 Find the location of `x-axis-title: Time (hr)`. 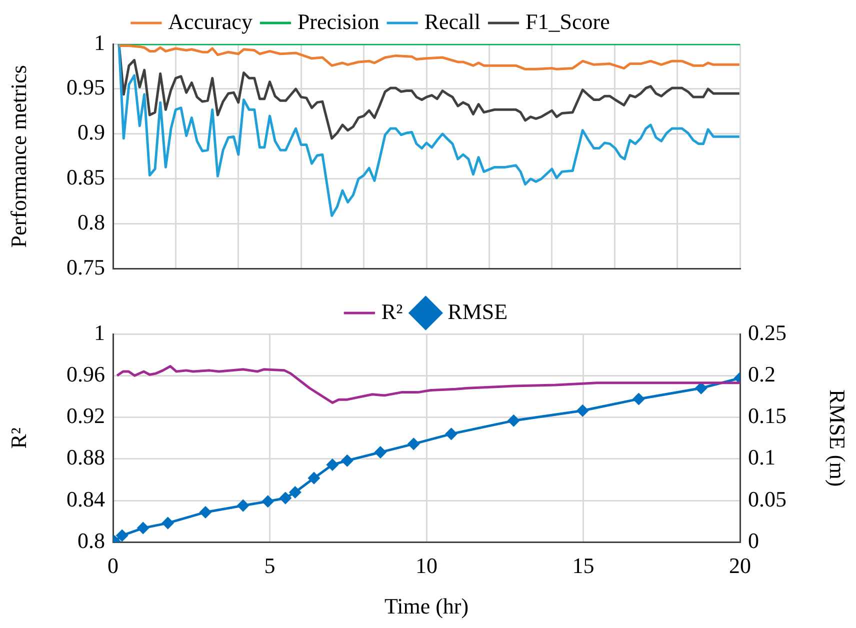

x-axis-title: Time (hr) is located at coordinates (426, 606).